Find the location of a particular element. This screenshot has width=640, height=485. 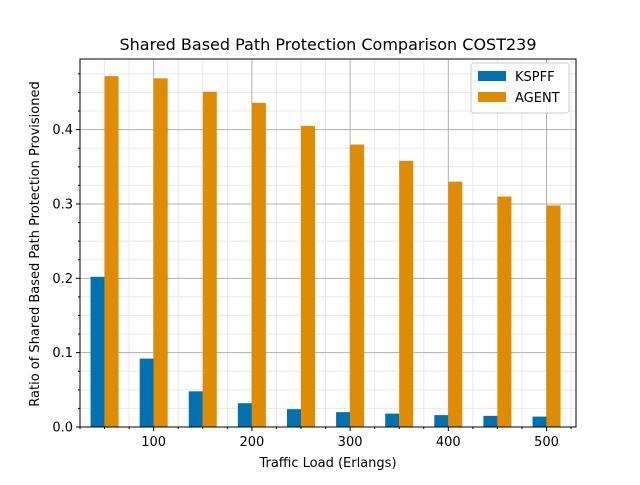

x-tick-label: 300 is located at coordinates (350, 442).